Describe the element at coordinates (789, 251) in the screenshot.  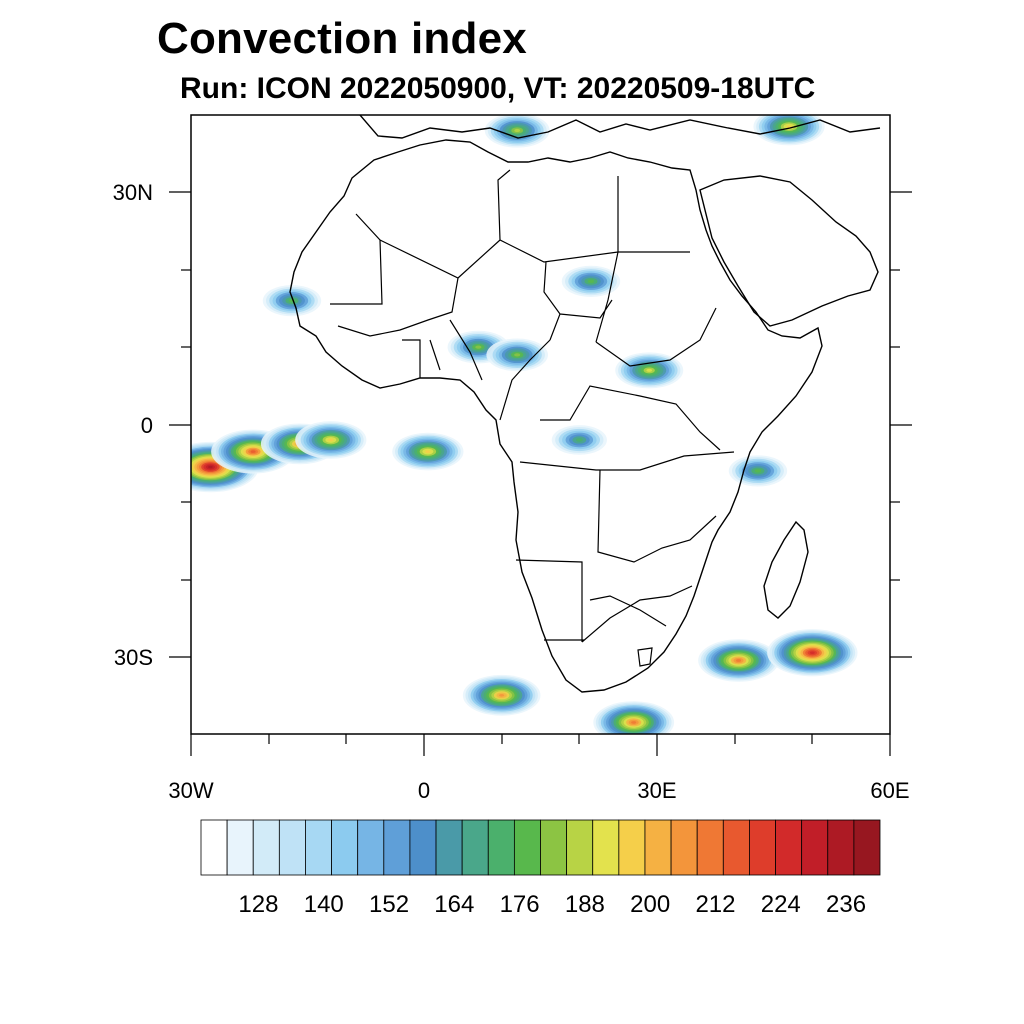
I see `arabia-coastline` at that location.